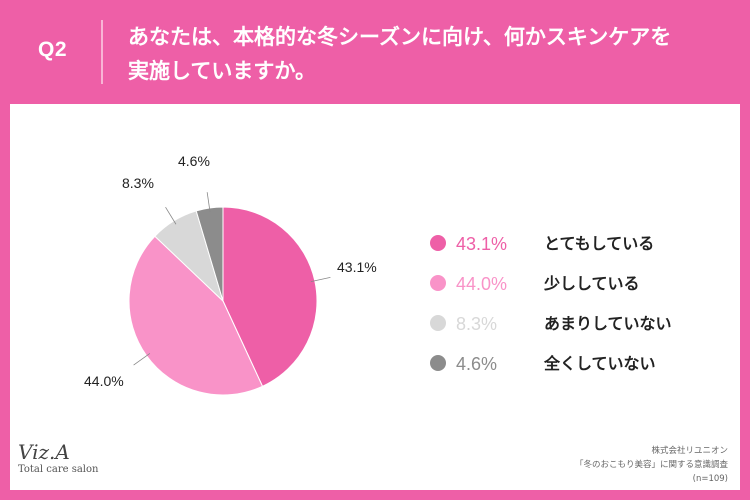 This screenshot has height=500, width=750. I want to click on source-note: 株式会社リユニオン 「冬のおこもり美容」に関する意識調査 (n=109), so click(651, 465).